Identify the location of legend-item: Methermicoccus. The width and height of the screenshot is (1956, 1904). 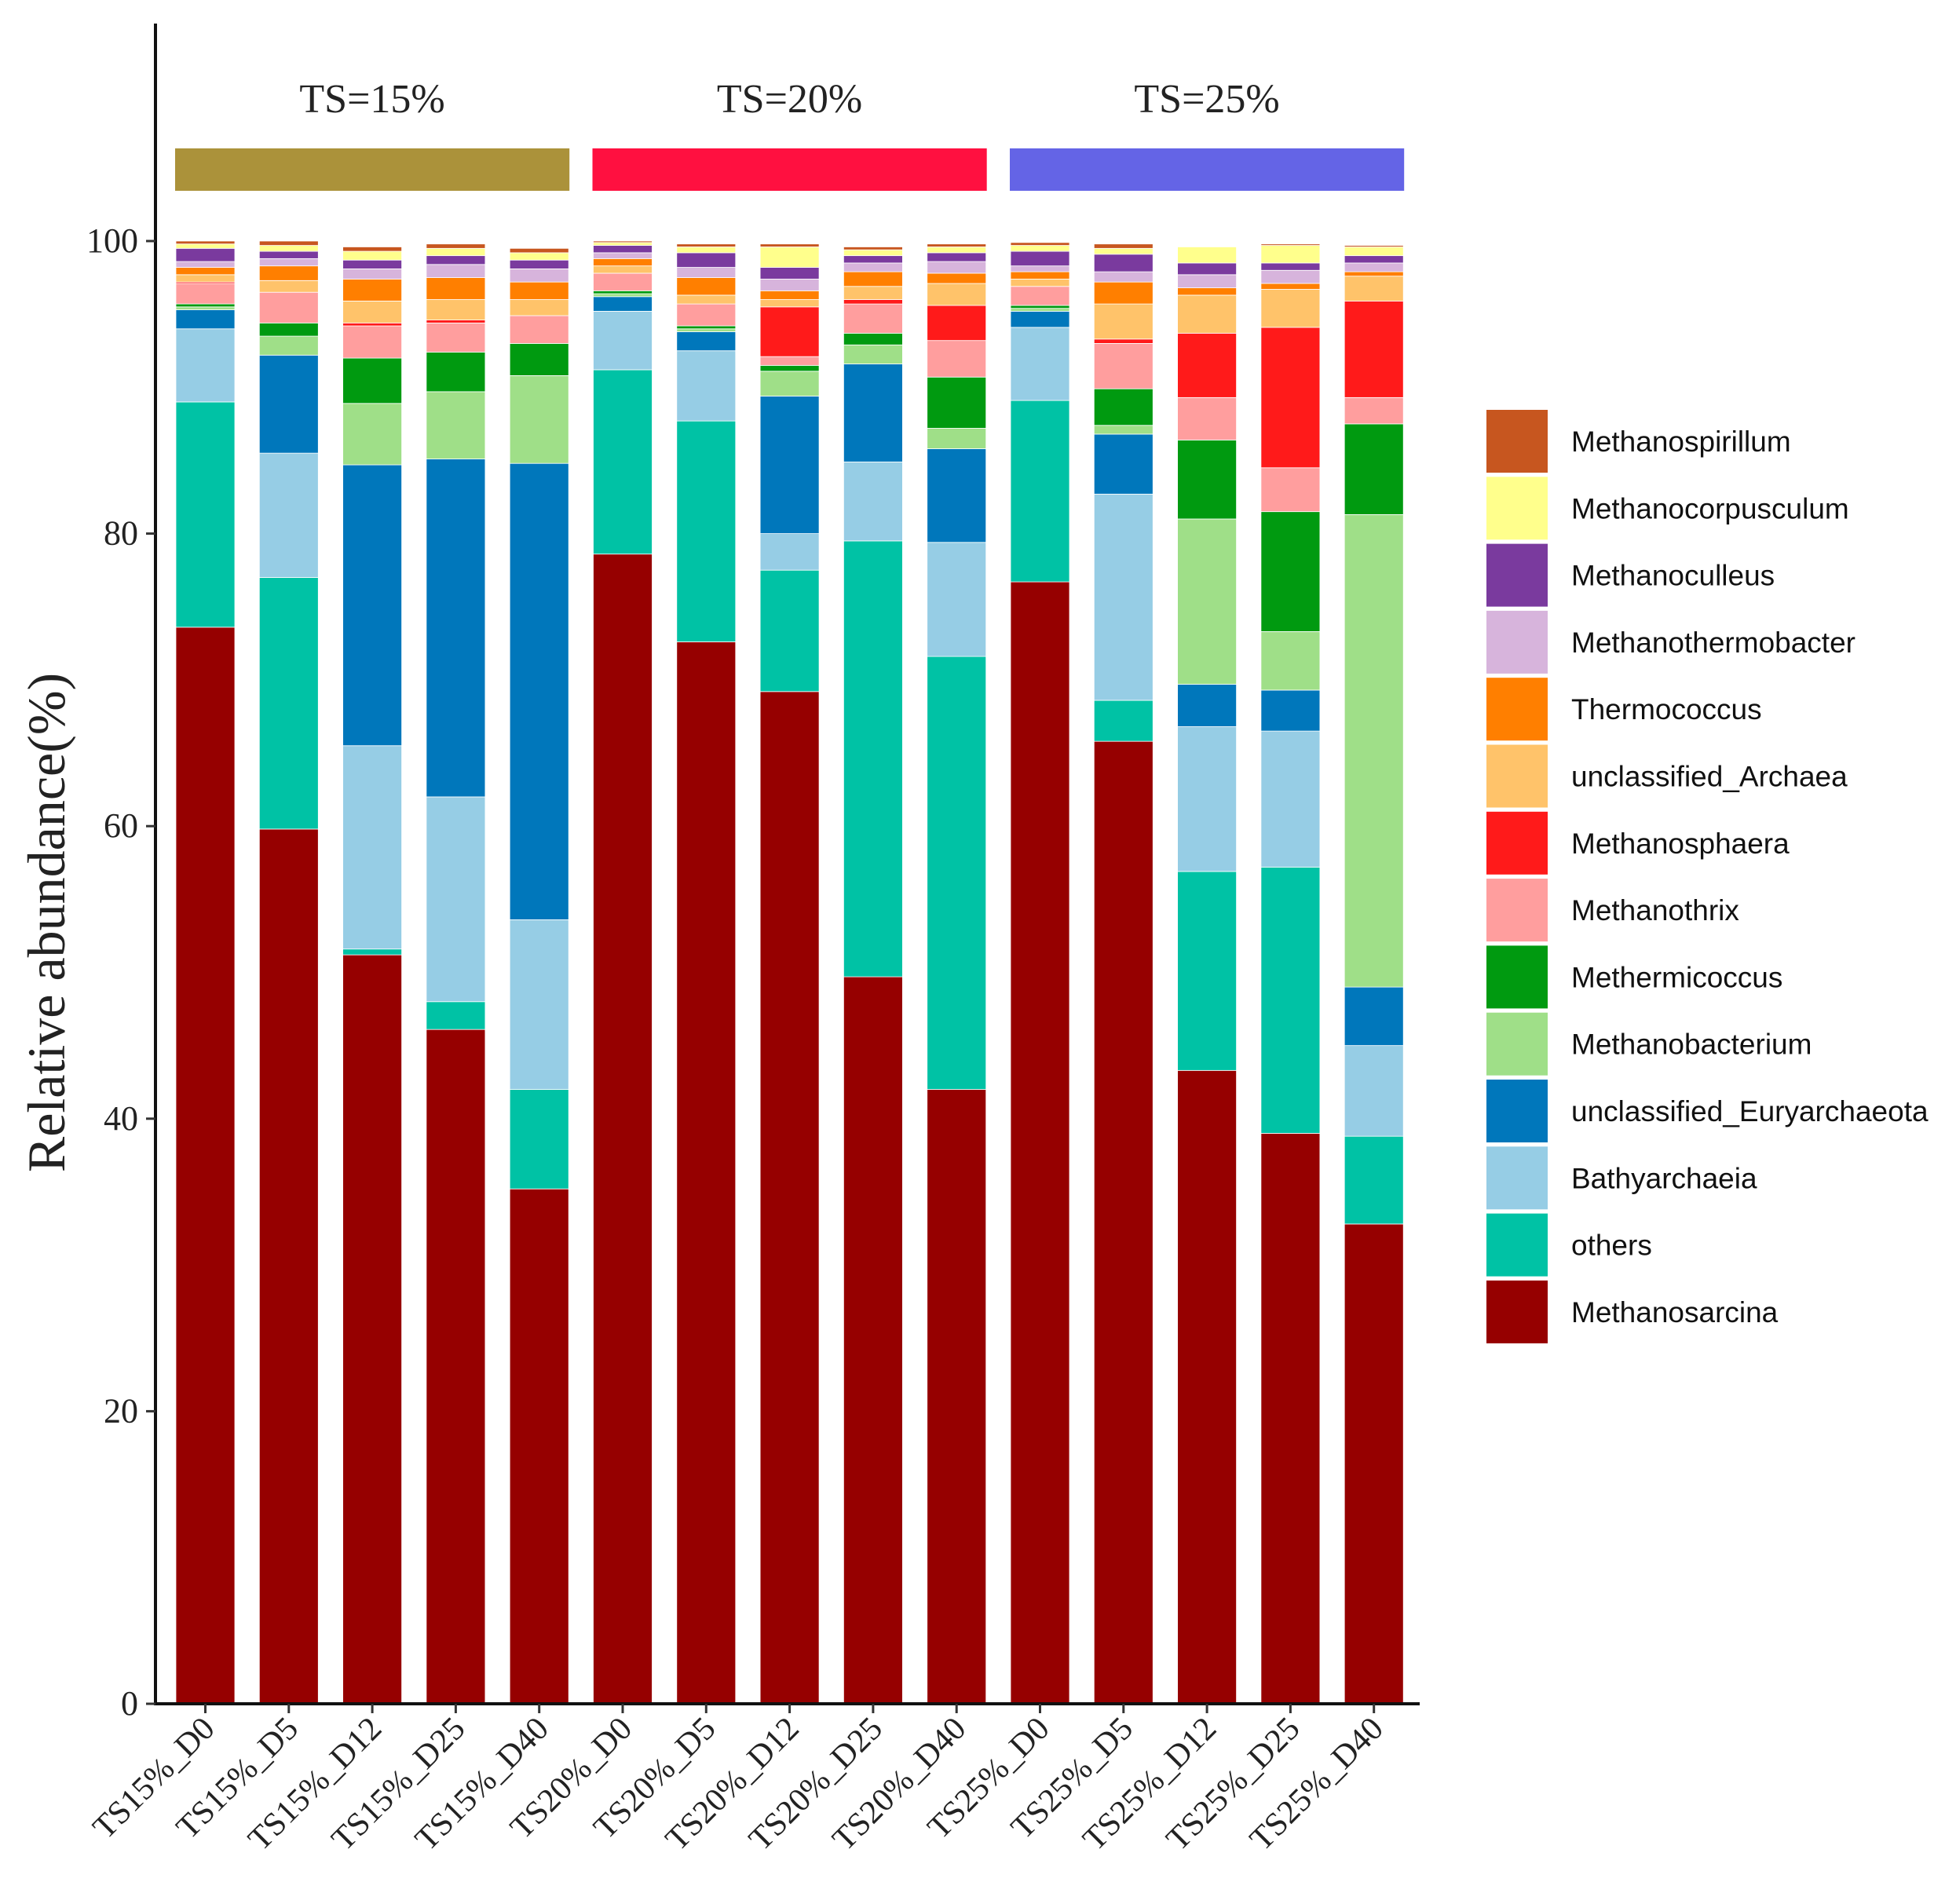
(1634, 977).